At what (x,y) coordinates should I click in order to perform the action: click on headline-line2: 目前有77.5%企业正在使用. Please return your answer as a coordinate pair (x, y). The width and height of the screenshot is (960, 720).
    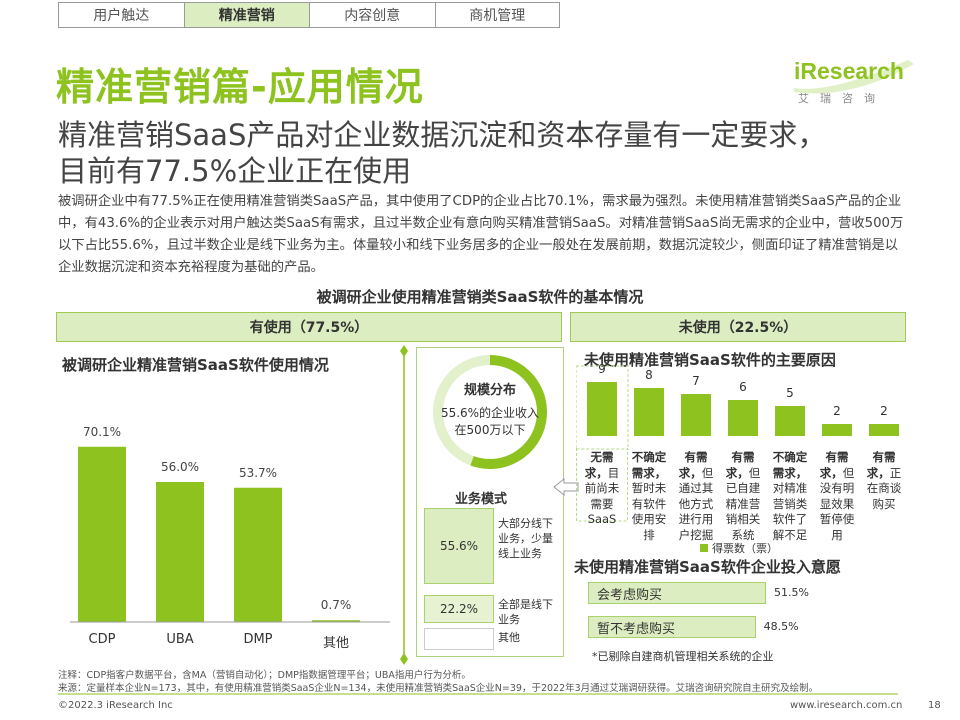
    Looking at the image, I should click on (235, 171).